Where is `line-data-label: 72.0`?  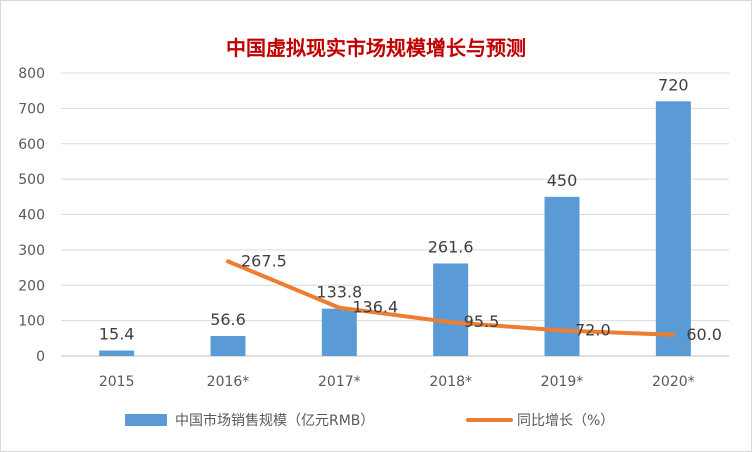
line-data-label: 72.0 is located at coordinates (593, 330).